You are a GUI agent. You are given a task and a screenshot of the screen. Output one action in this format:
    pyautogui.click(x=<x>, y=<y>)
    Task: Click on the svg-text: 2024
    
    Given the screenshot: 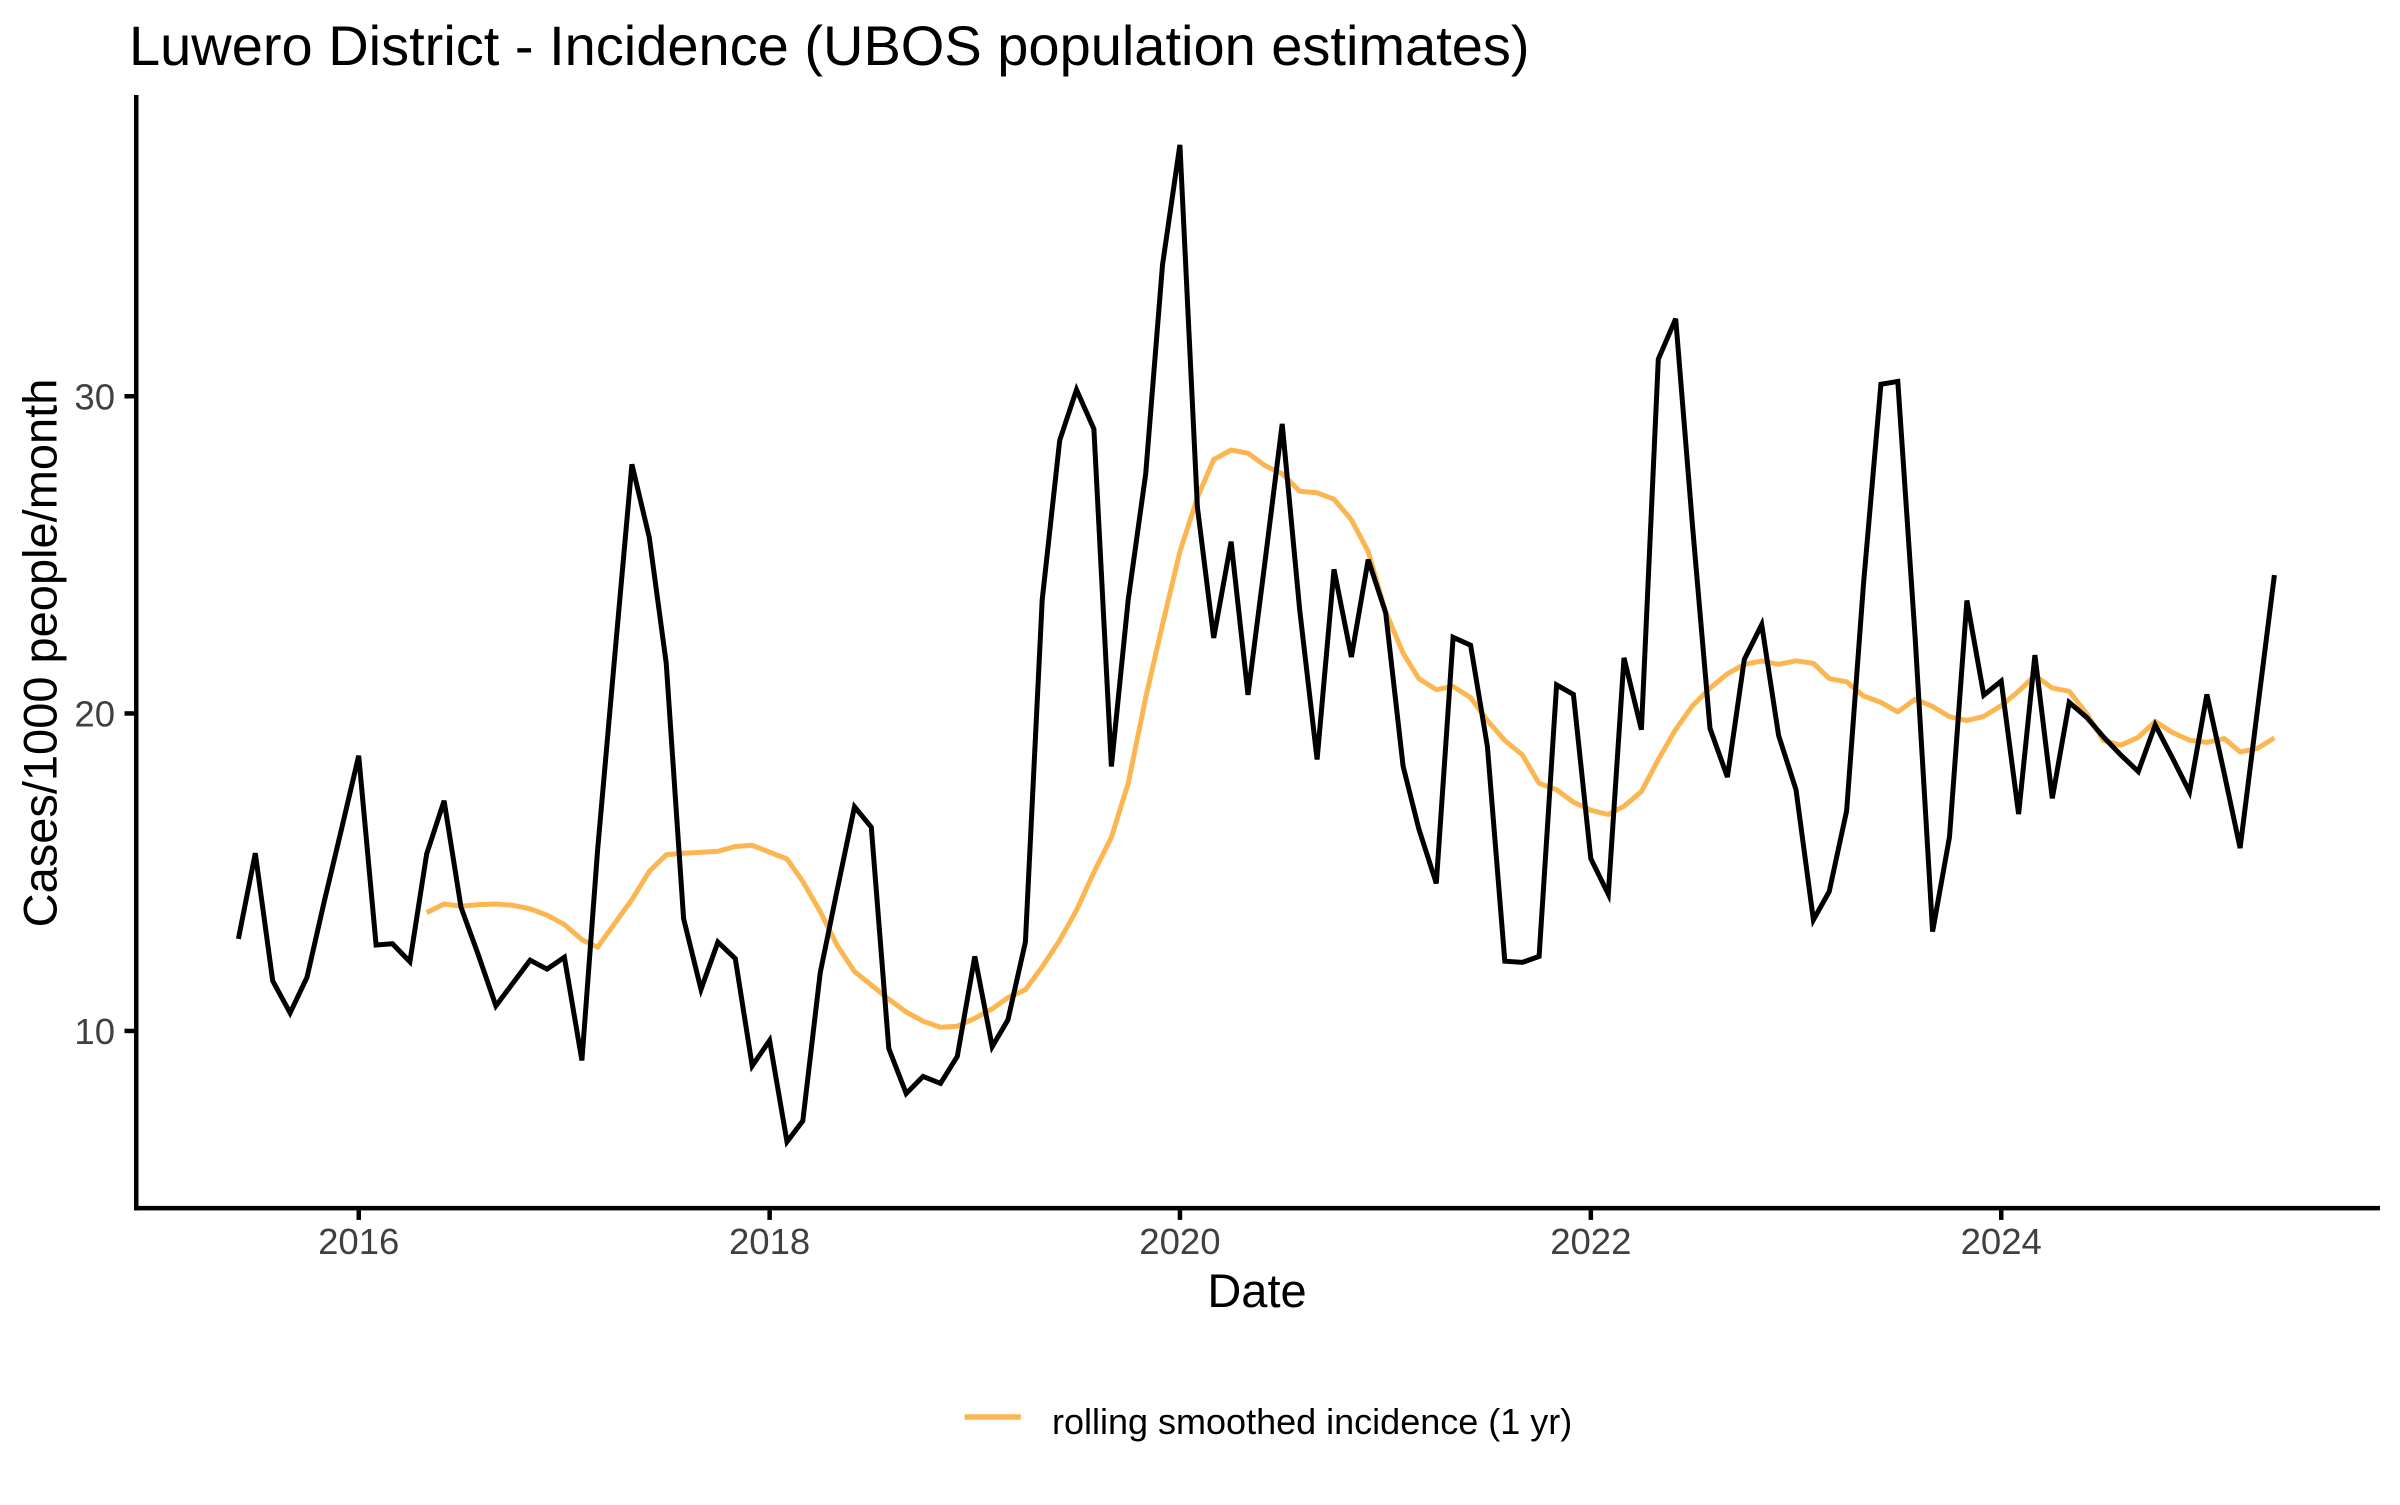 What is the action you would take?
    pyautogui.click(x=2001, y=1241)
    